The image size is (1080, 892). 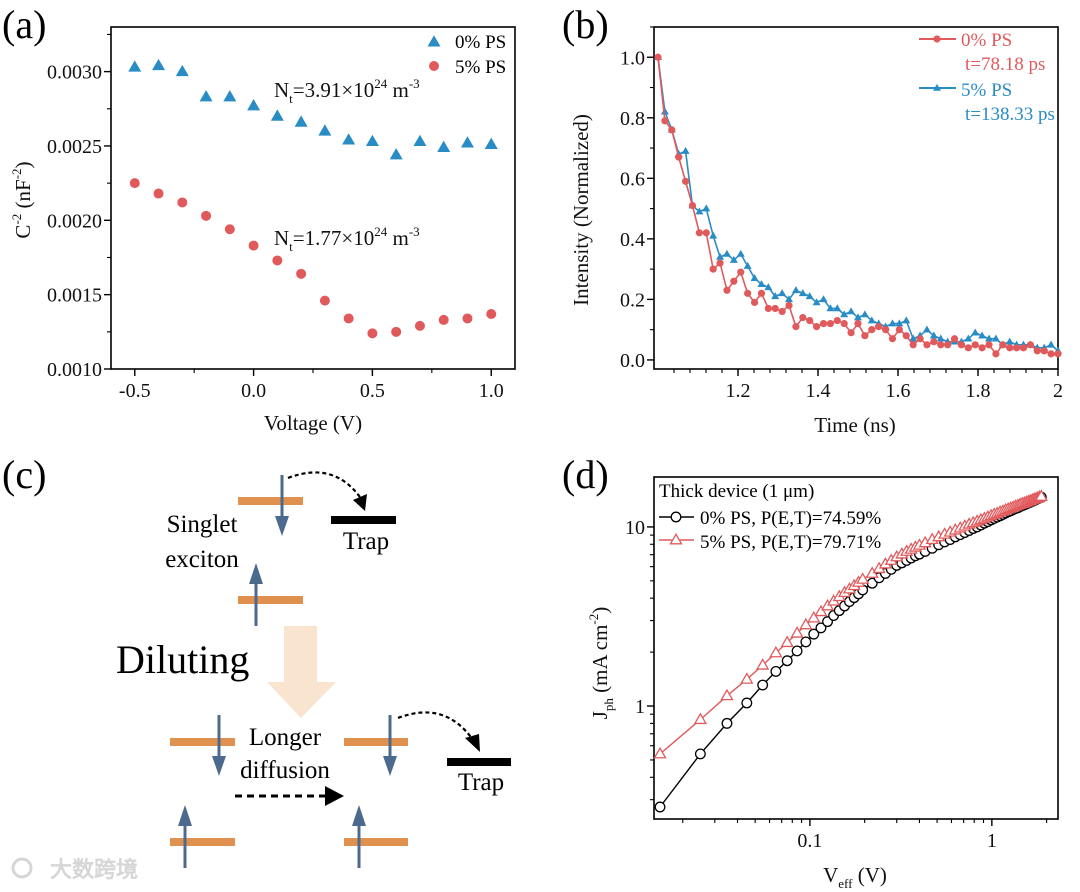 What do you see at coordinates (632, 361) in the screenshot?
I see `y-tick-label: 0.0` at bounding box center [632, 361].